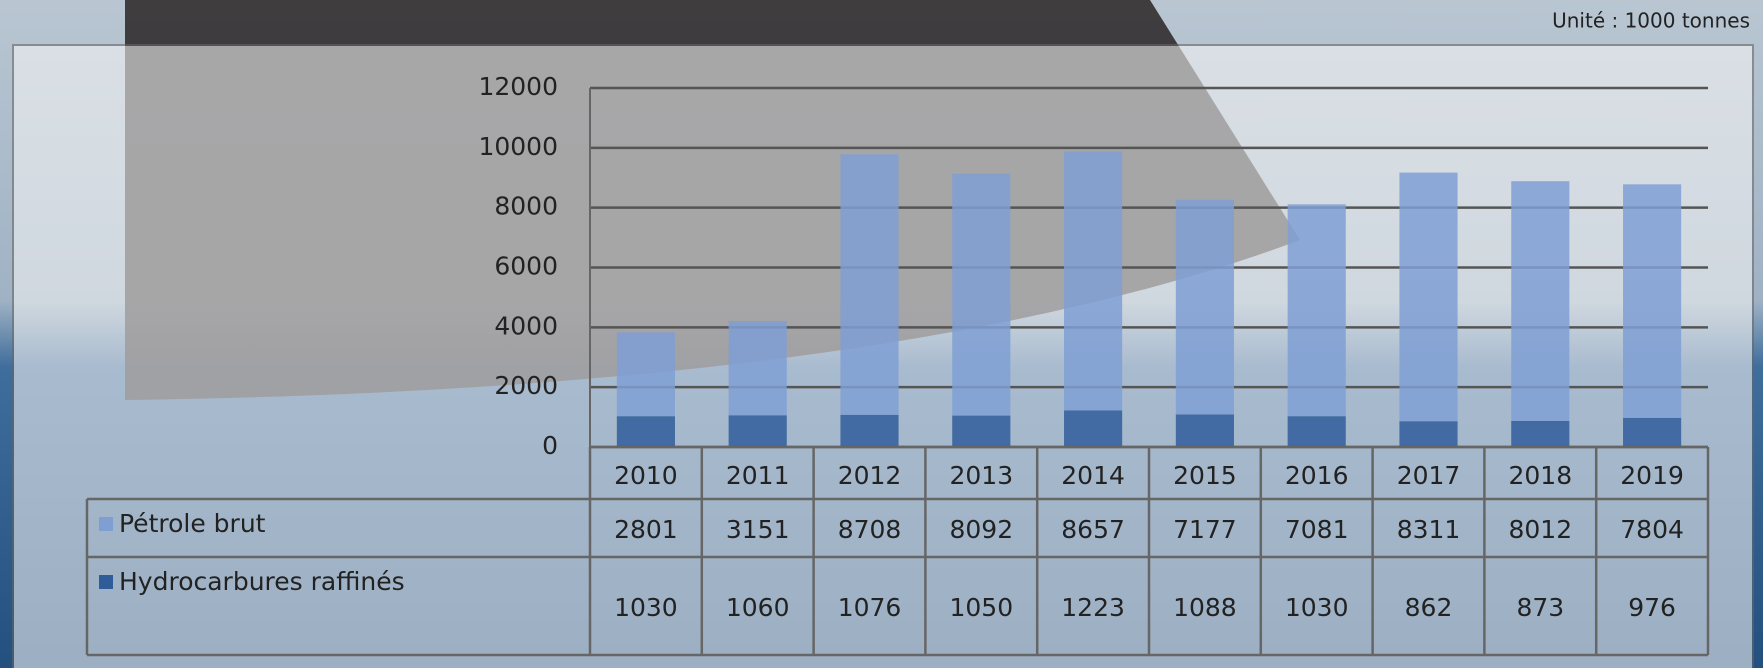 Image resolution: width=1763 pixels, height=668 pixels. What do you see at coordinates (1540, 607) in the screenshot?
I see `table-value: 873` at bounding box center [1540, 607].